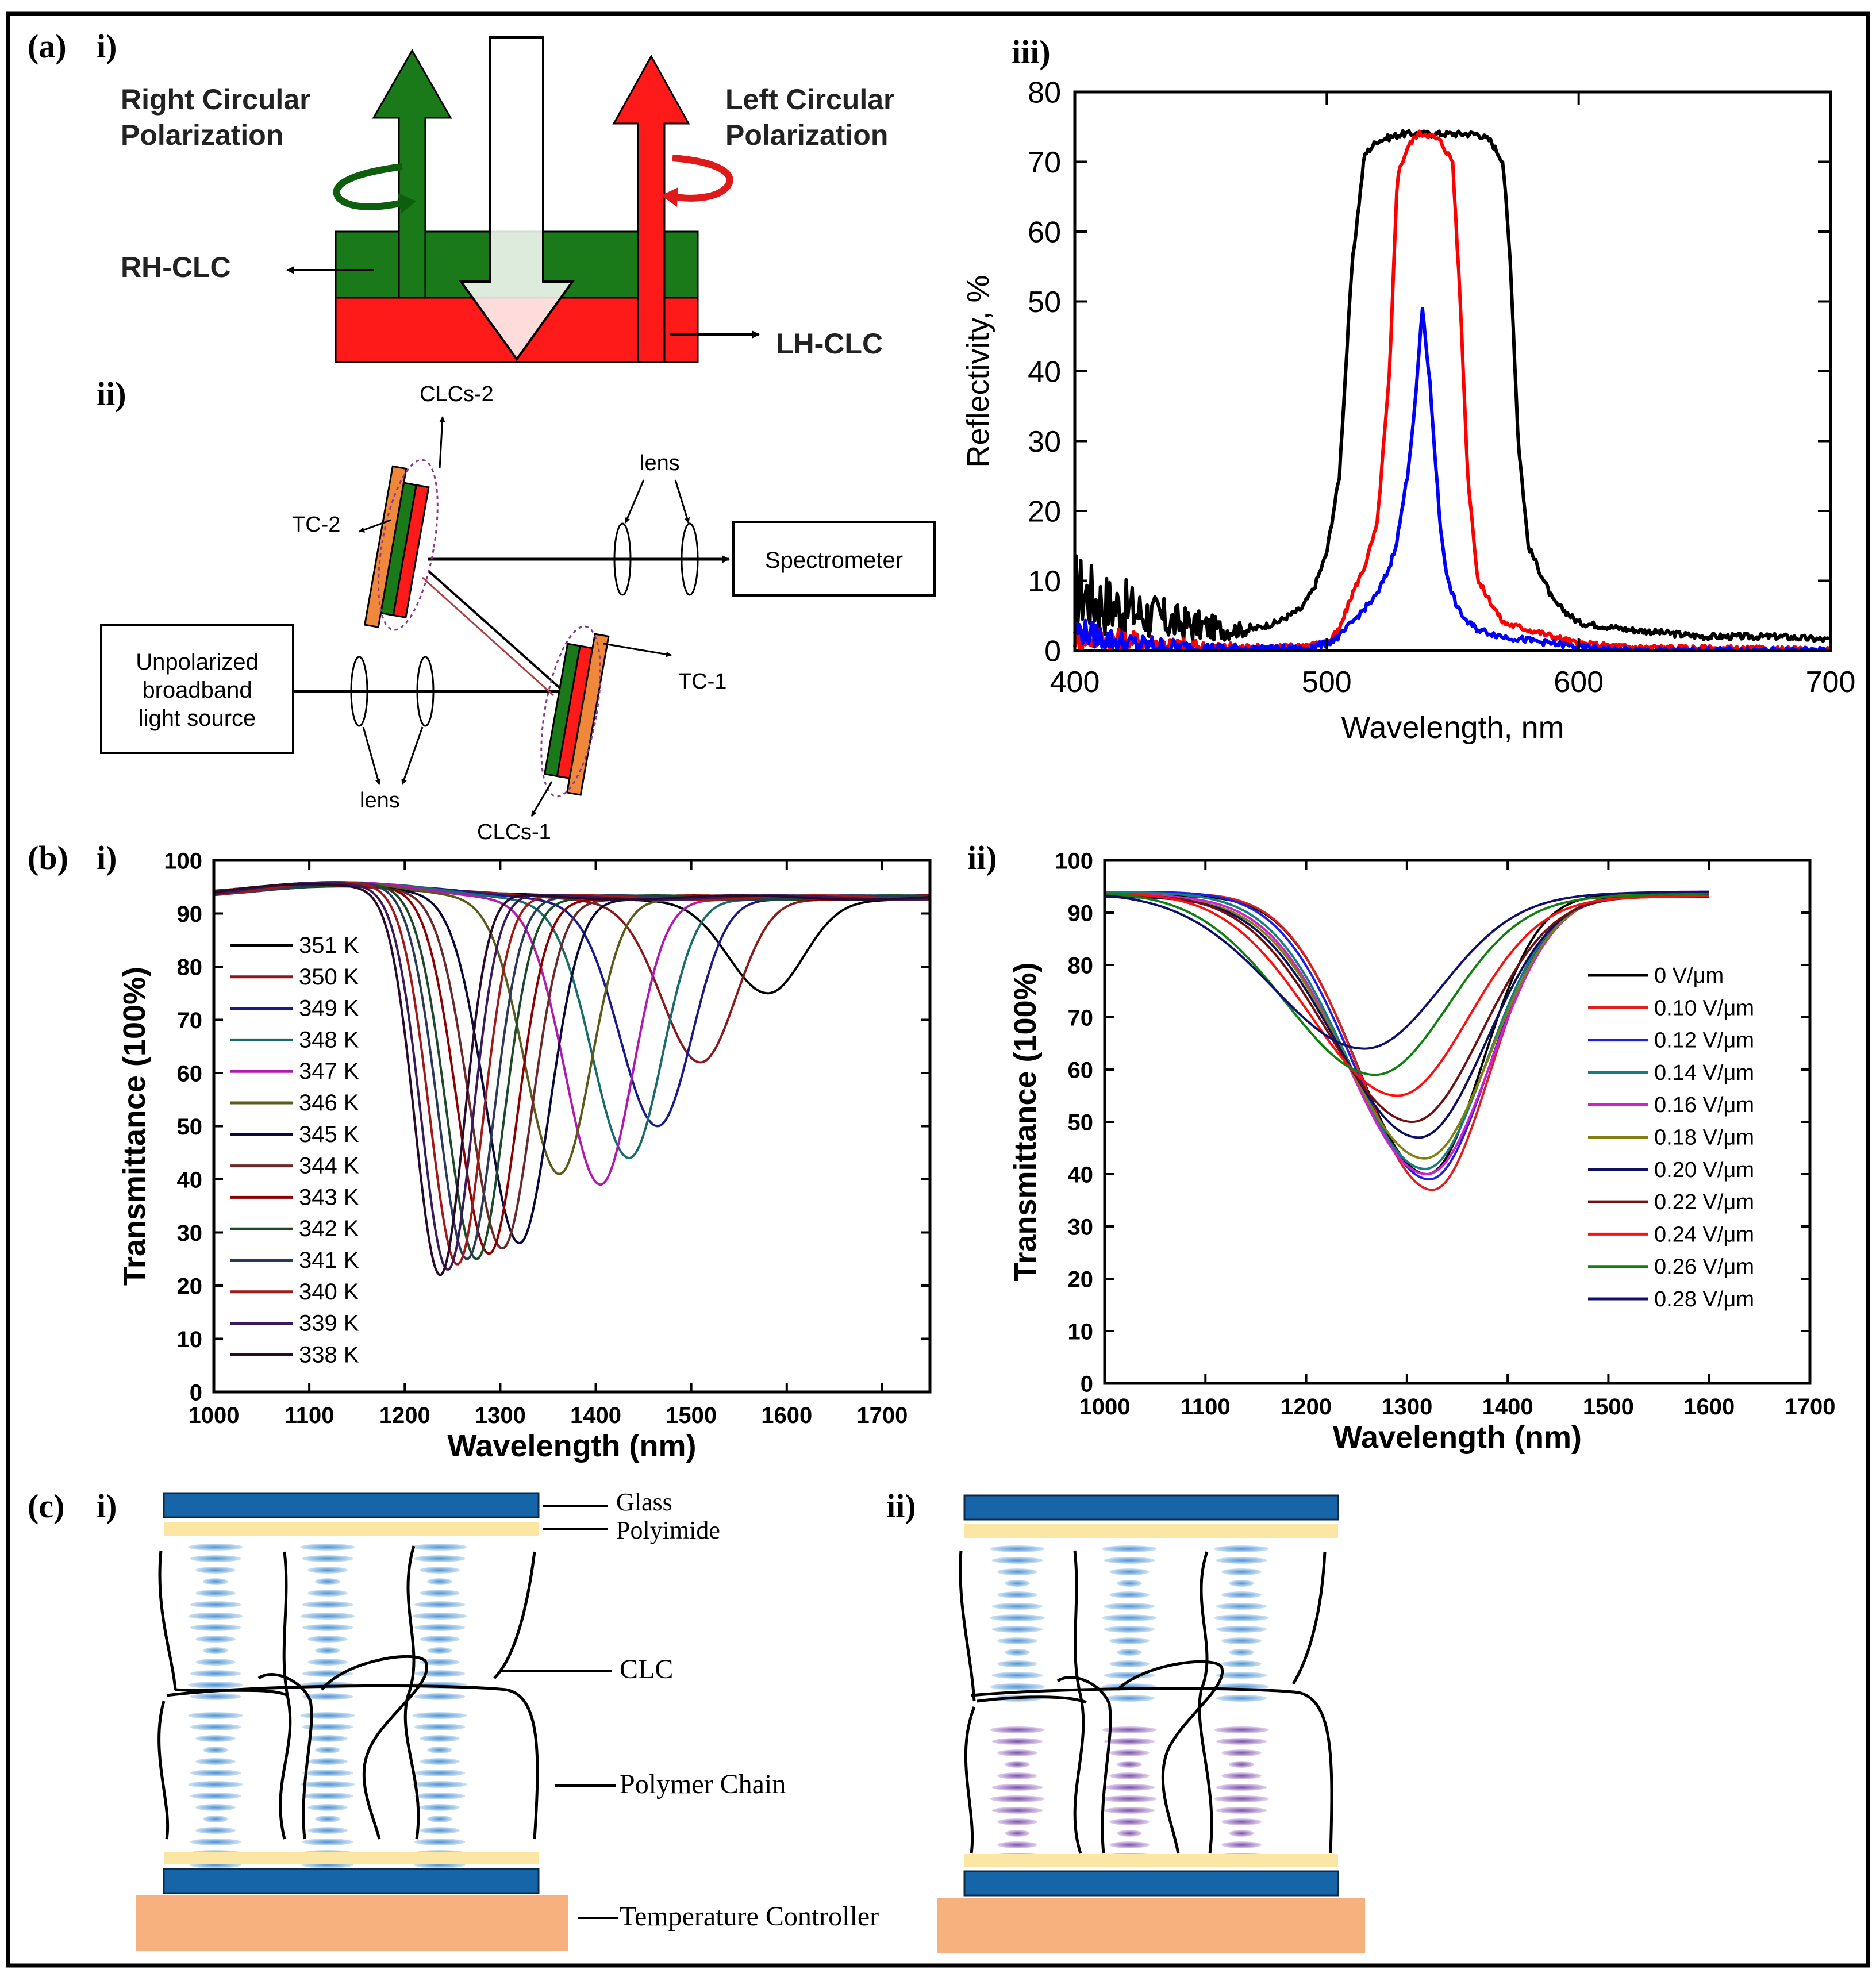 The width and height of the screenshot is (1876, 1973). I want to click on panel-b-ii-label: ii), so click(982, 858).